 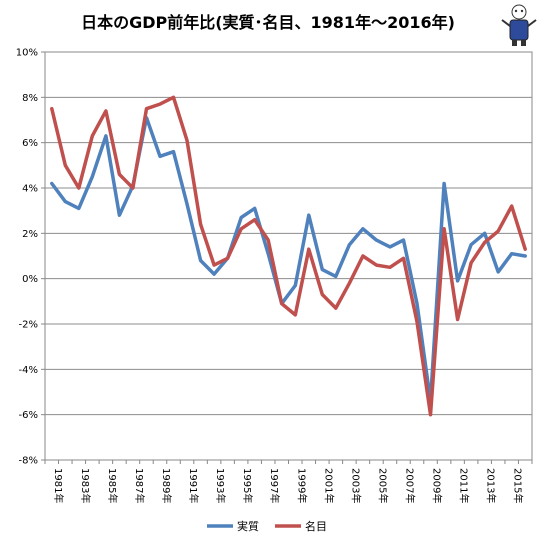 I want to click on legend-label: 実質, so click(x=248, y=526).